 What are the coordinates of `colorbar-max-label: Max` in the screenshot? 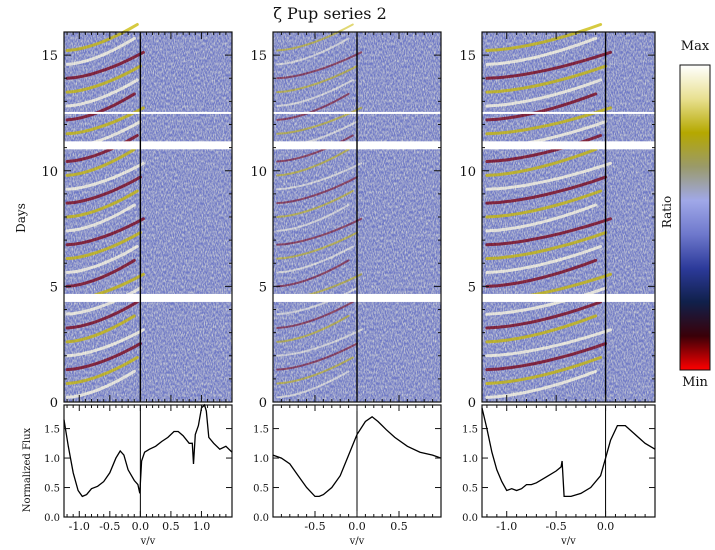 It's located at (695, 46).